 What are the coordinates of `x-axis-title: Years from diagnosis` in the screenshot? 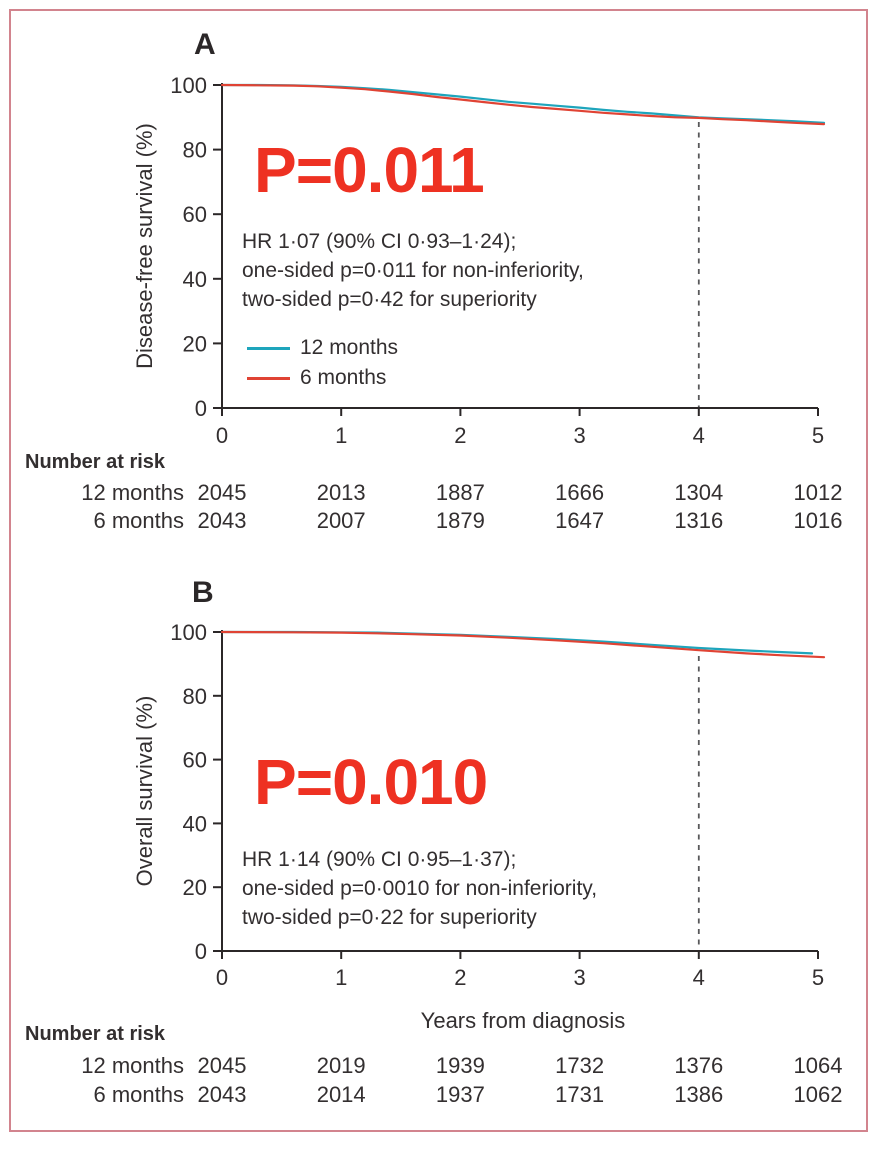 It's located at (523, 1020).